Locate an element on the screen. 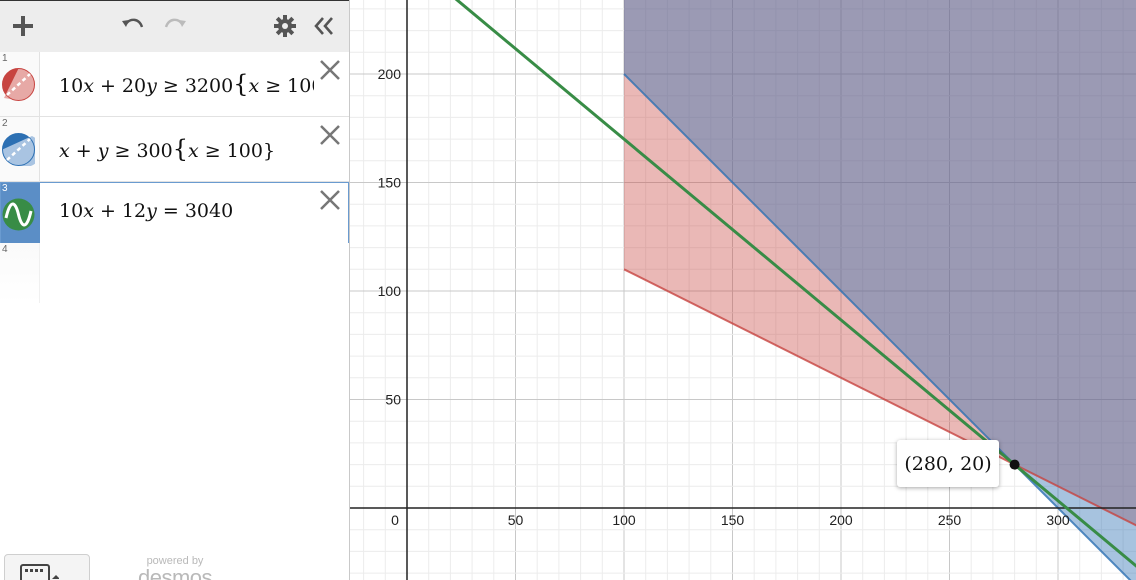 The width and height of the screenshot is (1136, 580). redo-button is located at coordinates (175, 26).